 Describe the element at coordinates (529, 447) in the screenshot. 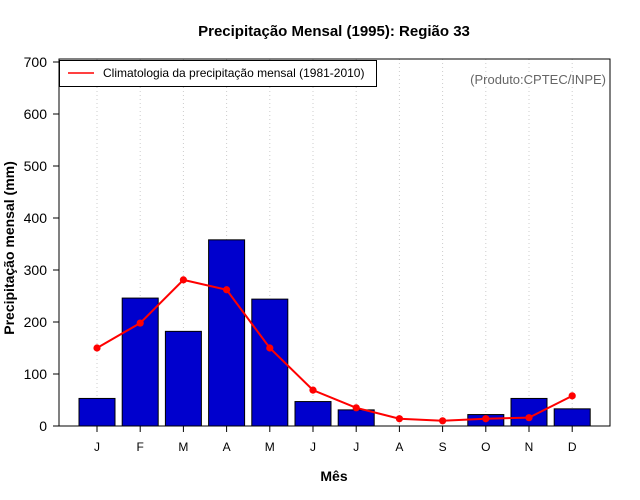

I see `x-tick-label: N` at that location.